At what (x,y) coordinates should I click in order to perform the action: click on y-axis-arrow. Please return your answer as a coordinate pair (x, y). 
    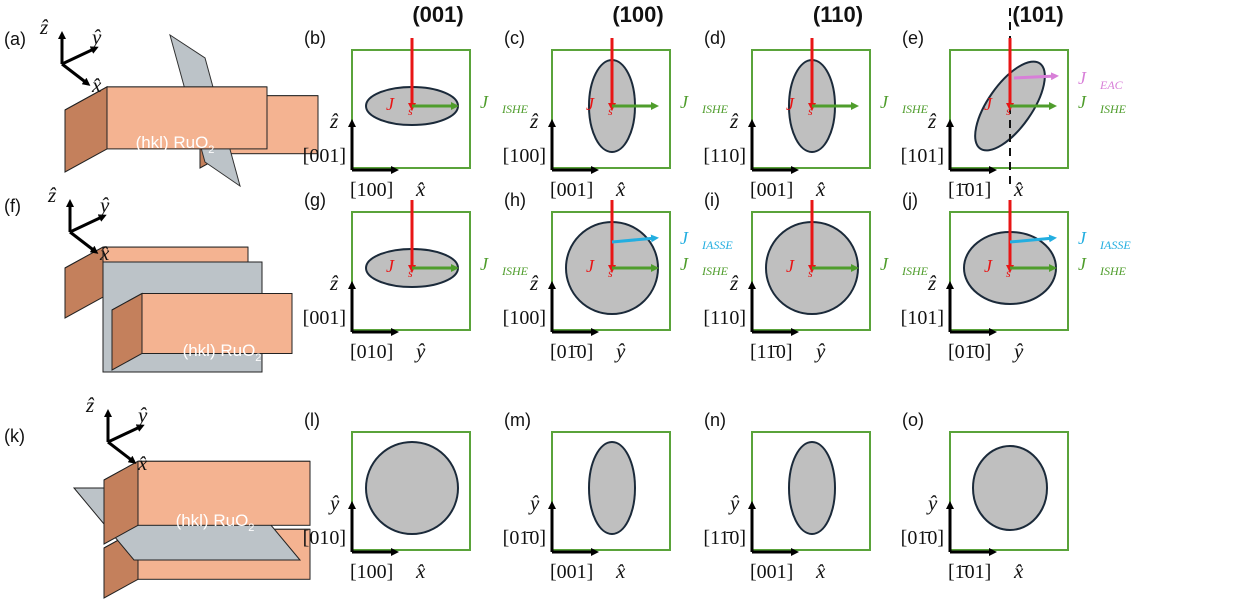
    Looking at the image, I should click on (80, 56).